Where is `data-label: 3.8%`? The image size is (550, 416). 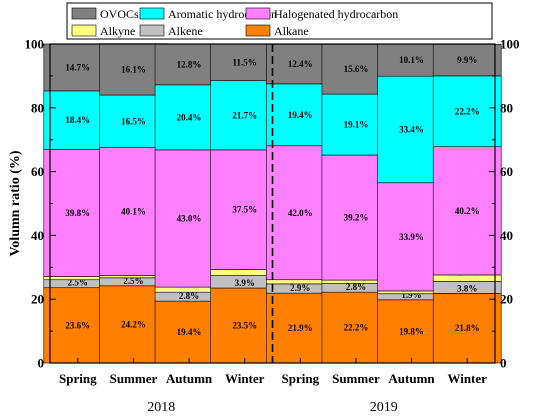 data-label: 3.8% is located at coordinates (467, 288).